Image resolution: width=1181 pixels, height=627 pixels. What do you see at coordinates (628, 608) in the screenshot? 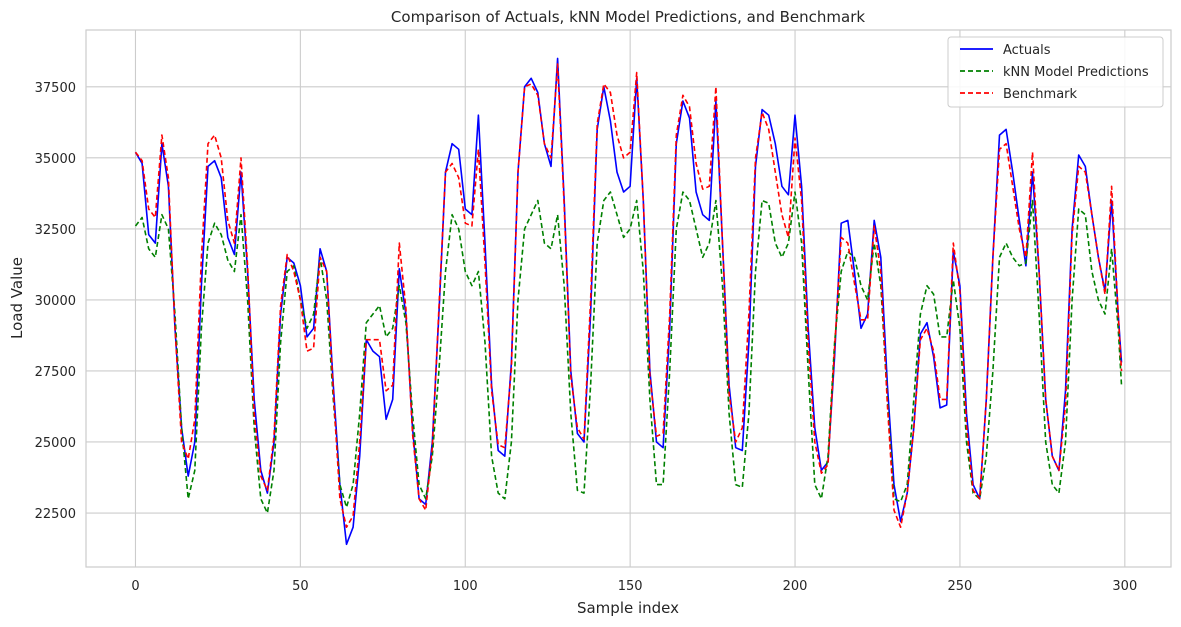
I see `x-axis-title: Sample index` at bounding box center [628, 608].